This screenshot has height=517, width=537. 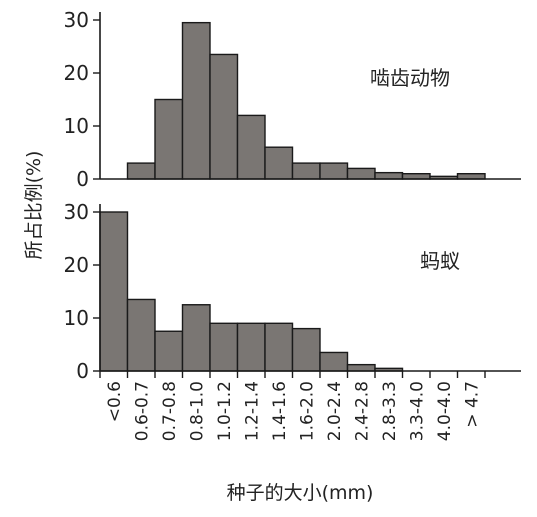 I want to click on panel-label: 啮齿动物, so click(x=410, y=78).